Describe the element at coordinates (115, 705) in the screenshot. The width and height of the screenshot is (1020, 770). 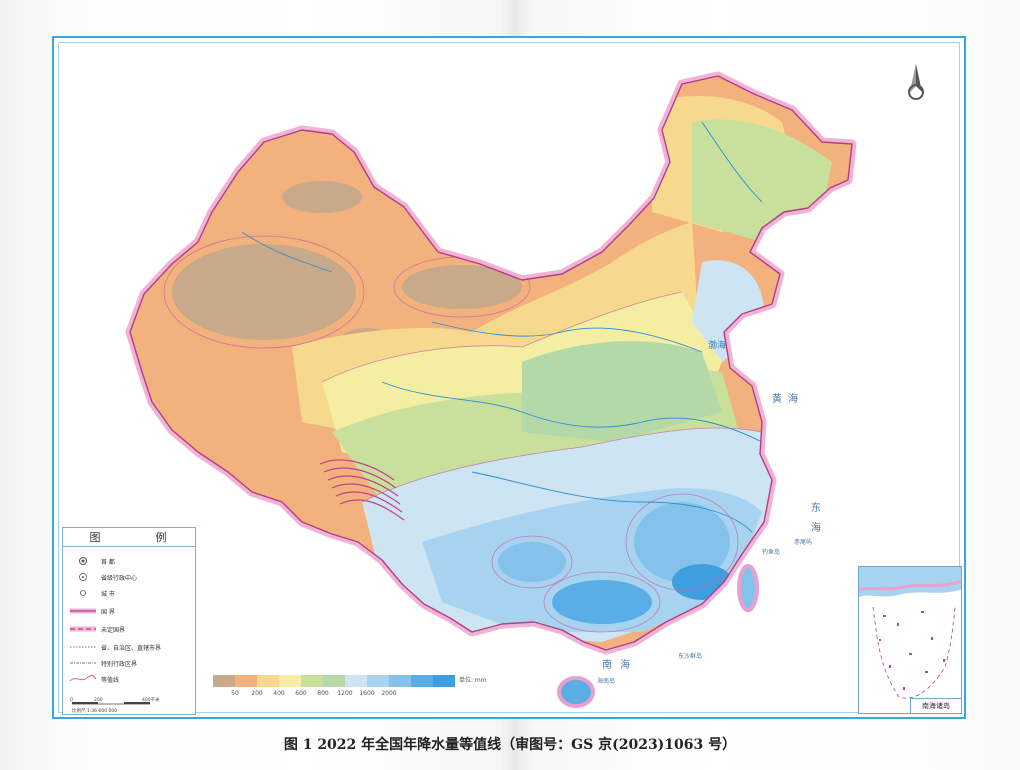
I see `distance-scale: 0 200 400千米 比例尺 1:36 000 000` at that location.